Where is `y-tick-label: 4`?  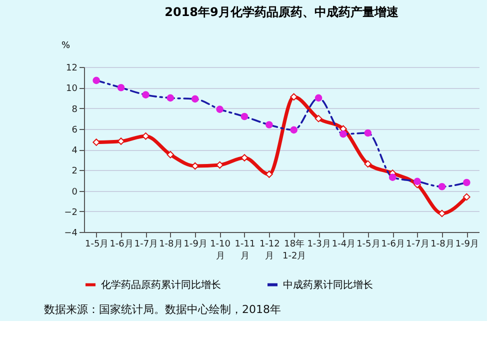
y-tick-label: 4 is located at coordinates (75, 151).